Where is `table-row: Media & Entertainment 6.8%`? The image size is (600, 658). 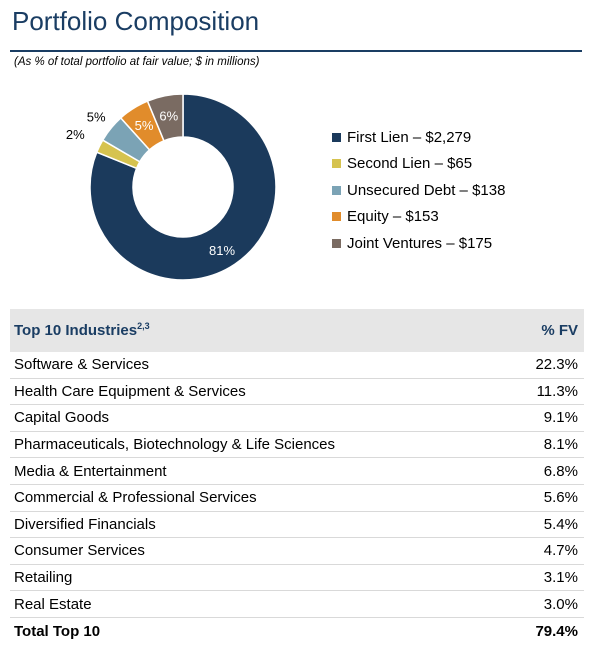
table-row: Media & Entertainment 6.8% is located at coordinates (297, 471).